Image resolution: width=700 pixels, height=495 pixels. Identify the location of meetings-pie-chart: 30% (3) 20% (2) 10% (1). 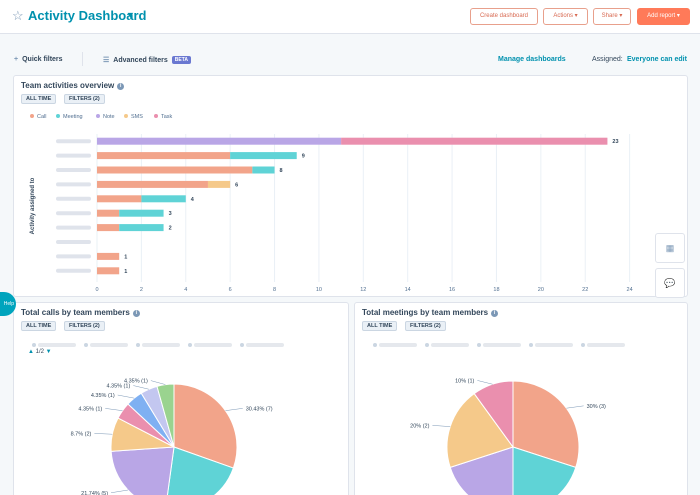
(499, 419).